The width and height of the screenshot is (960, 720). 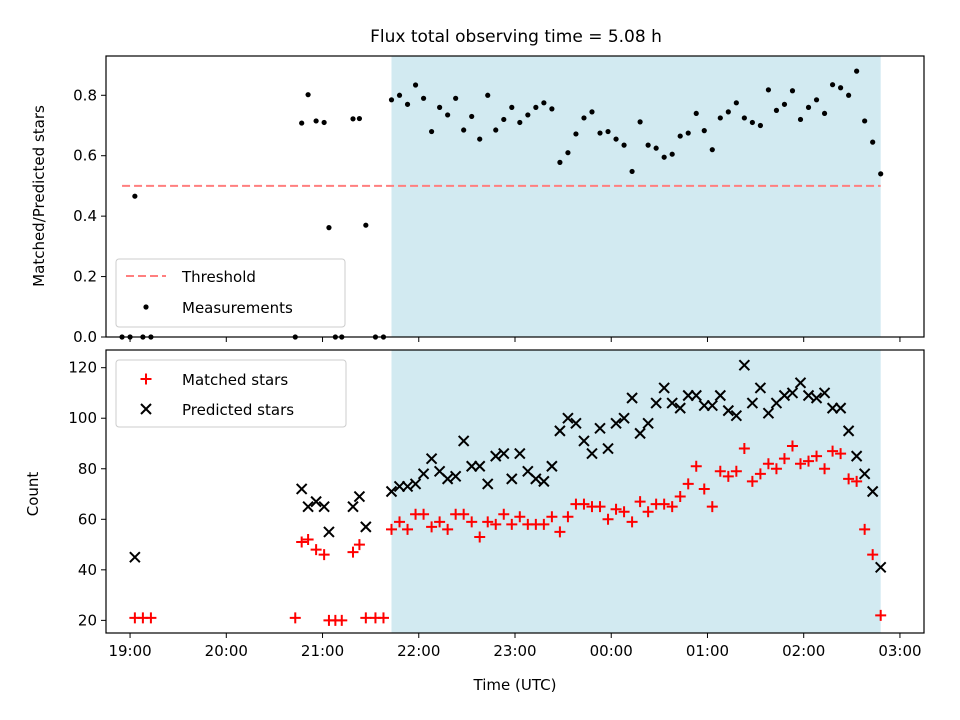 I want to click on legend-matched-swatch, so click(x=146, y=379).